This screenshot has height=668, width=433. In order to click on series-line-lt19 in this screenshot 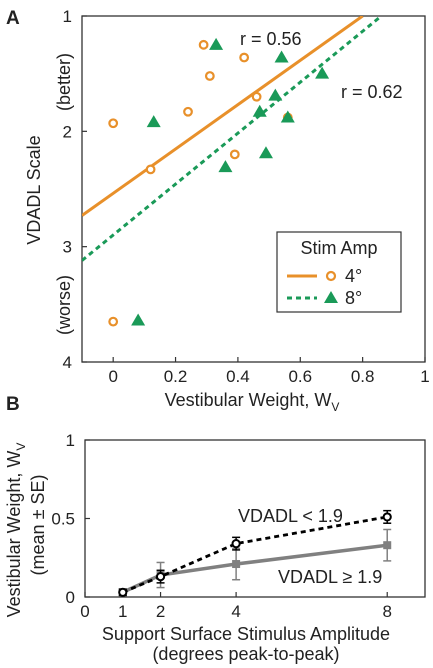, I will do `click(255, 554)`.